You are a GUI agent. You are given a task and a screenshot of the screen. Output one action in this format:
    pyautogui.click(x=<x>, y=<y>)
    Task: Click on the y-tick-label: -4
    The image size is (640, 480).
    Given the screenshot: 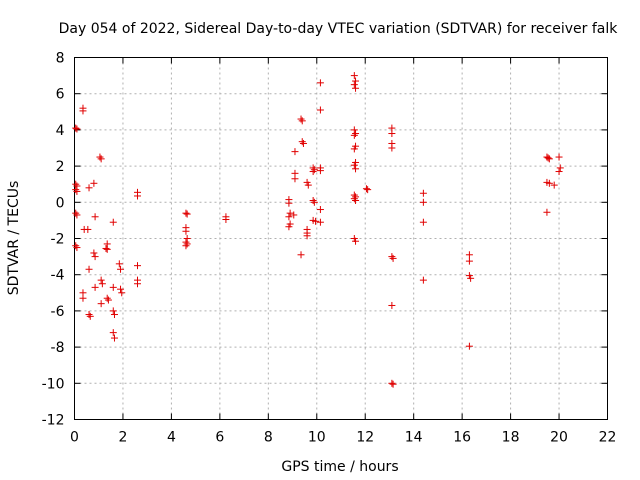 What is the action you would take?
    pyautogui.click(x=58, y=276)
    